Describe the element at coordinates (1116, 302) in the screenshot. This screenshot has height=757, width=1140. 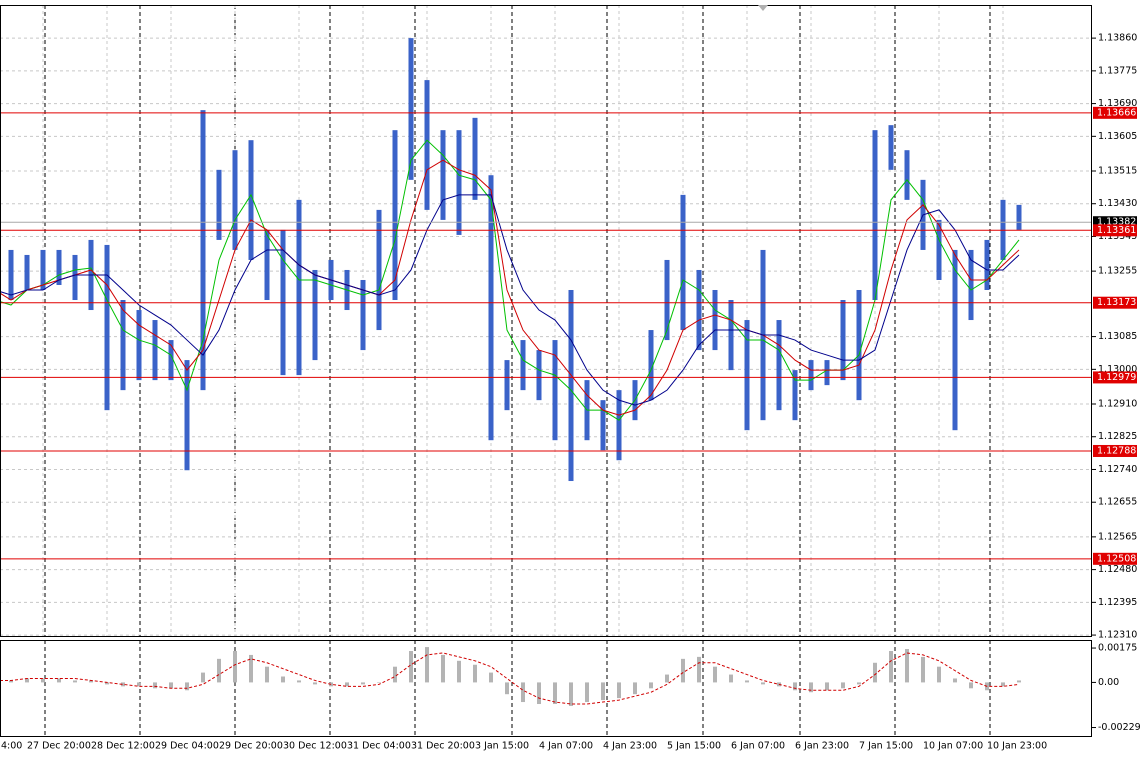
I see `level-label: 1.13173` at that location.